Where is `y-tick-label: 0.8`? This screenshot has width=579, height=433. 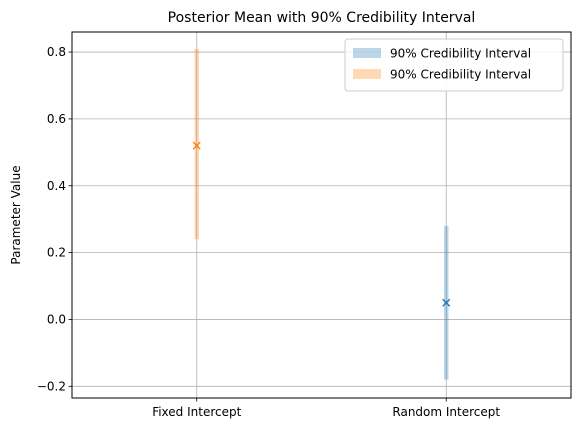
y-tick-label: 0.8 is located at coordinates (56, 52).